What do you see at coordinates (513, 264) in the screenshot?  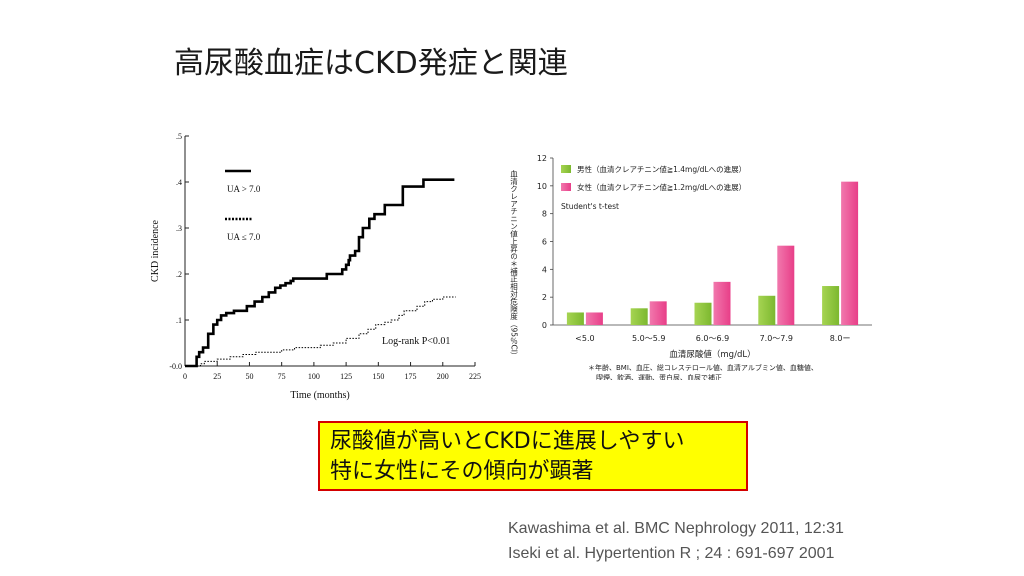 I see `bar-y-axis-label: 血清クレアチニン値上昇の＊補正相対危険度（95％CI）` at bounding box center [513, 264].